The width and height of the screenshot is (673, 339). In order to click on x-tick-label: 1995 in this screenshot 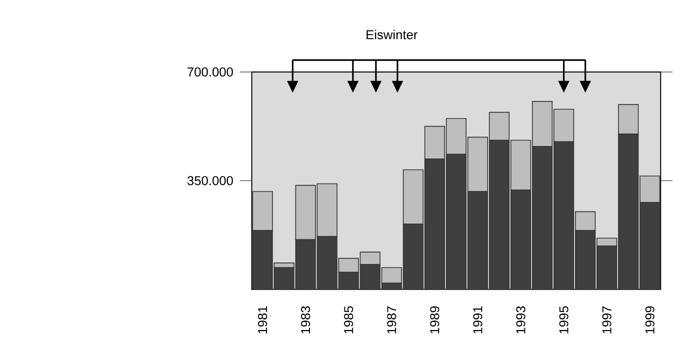, I will do `click(563, 320)`.